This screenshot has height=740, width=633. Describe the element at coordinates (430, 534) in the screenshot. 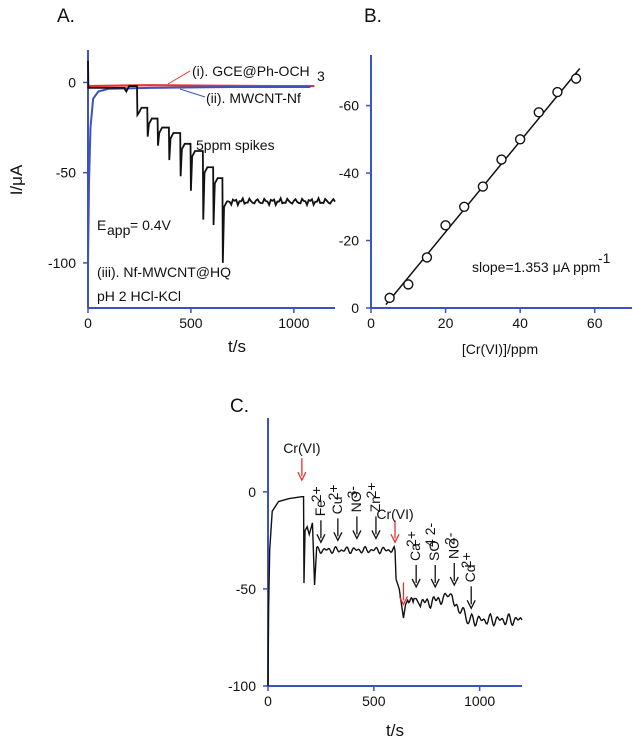

I see `ion-label-sup-7: 4 2-` at that location.